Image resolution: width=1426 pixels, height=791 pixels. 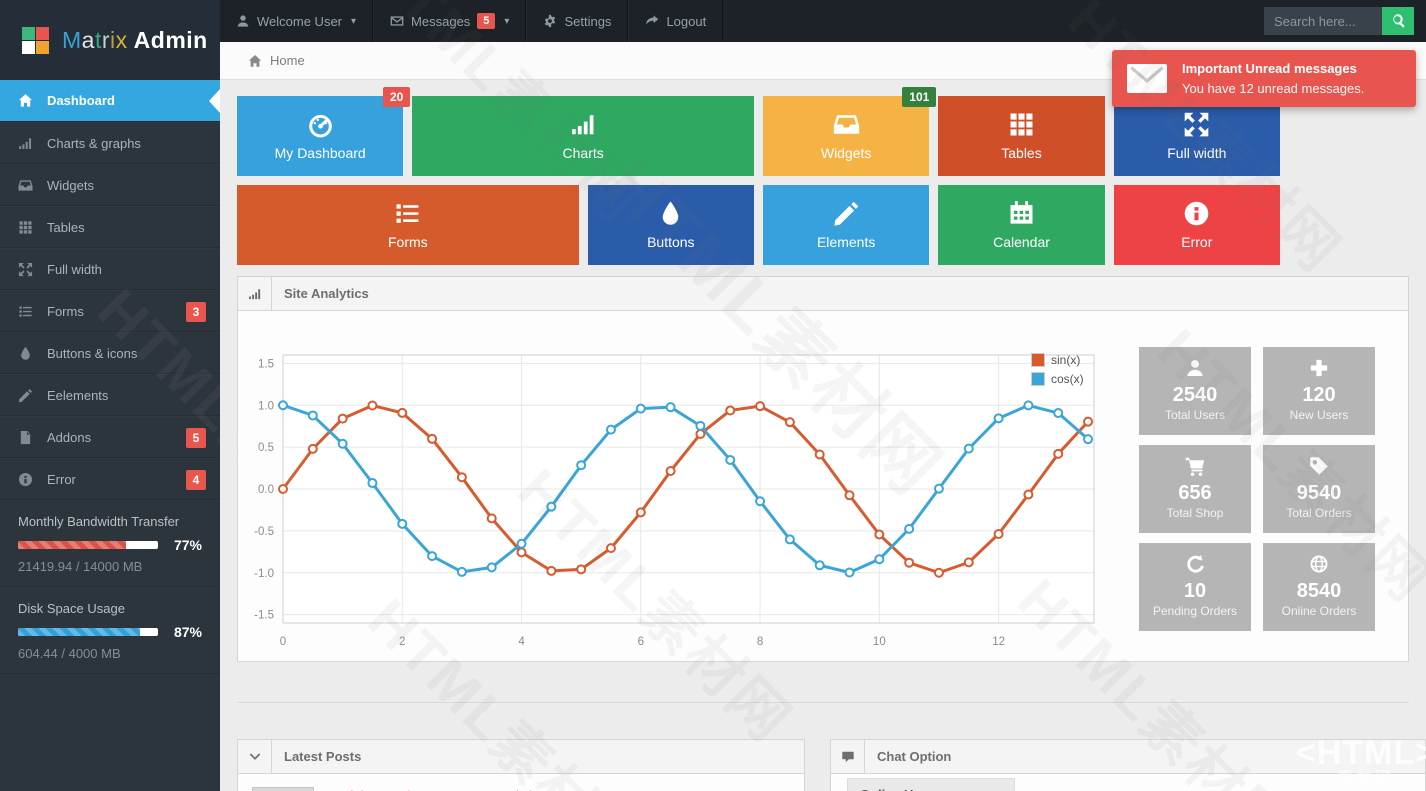 What do you see at coordinates (931, 784) in the screenshot?
I see `tab-online-users: Online Users` at bounding box center [931, 784].